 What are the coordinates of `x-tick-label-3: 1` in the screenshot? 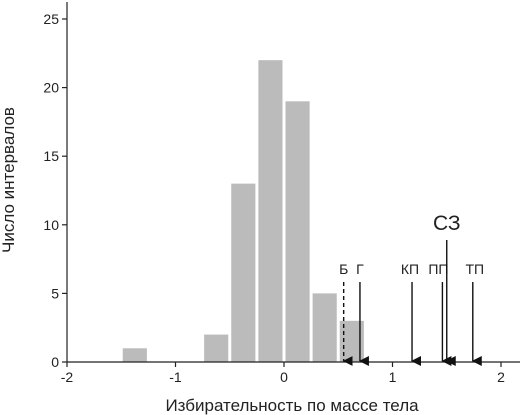 It's located at (393, 377).